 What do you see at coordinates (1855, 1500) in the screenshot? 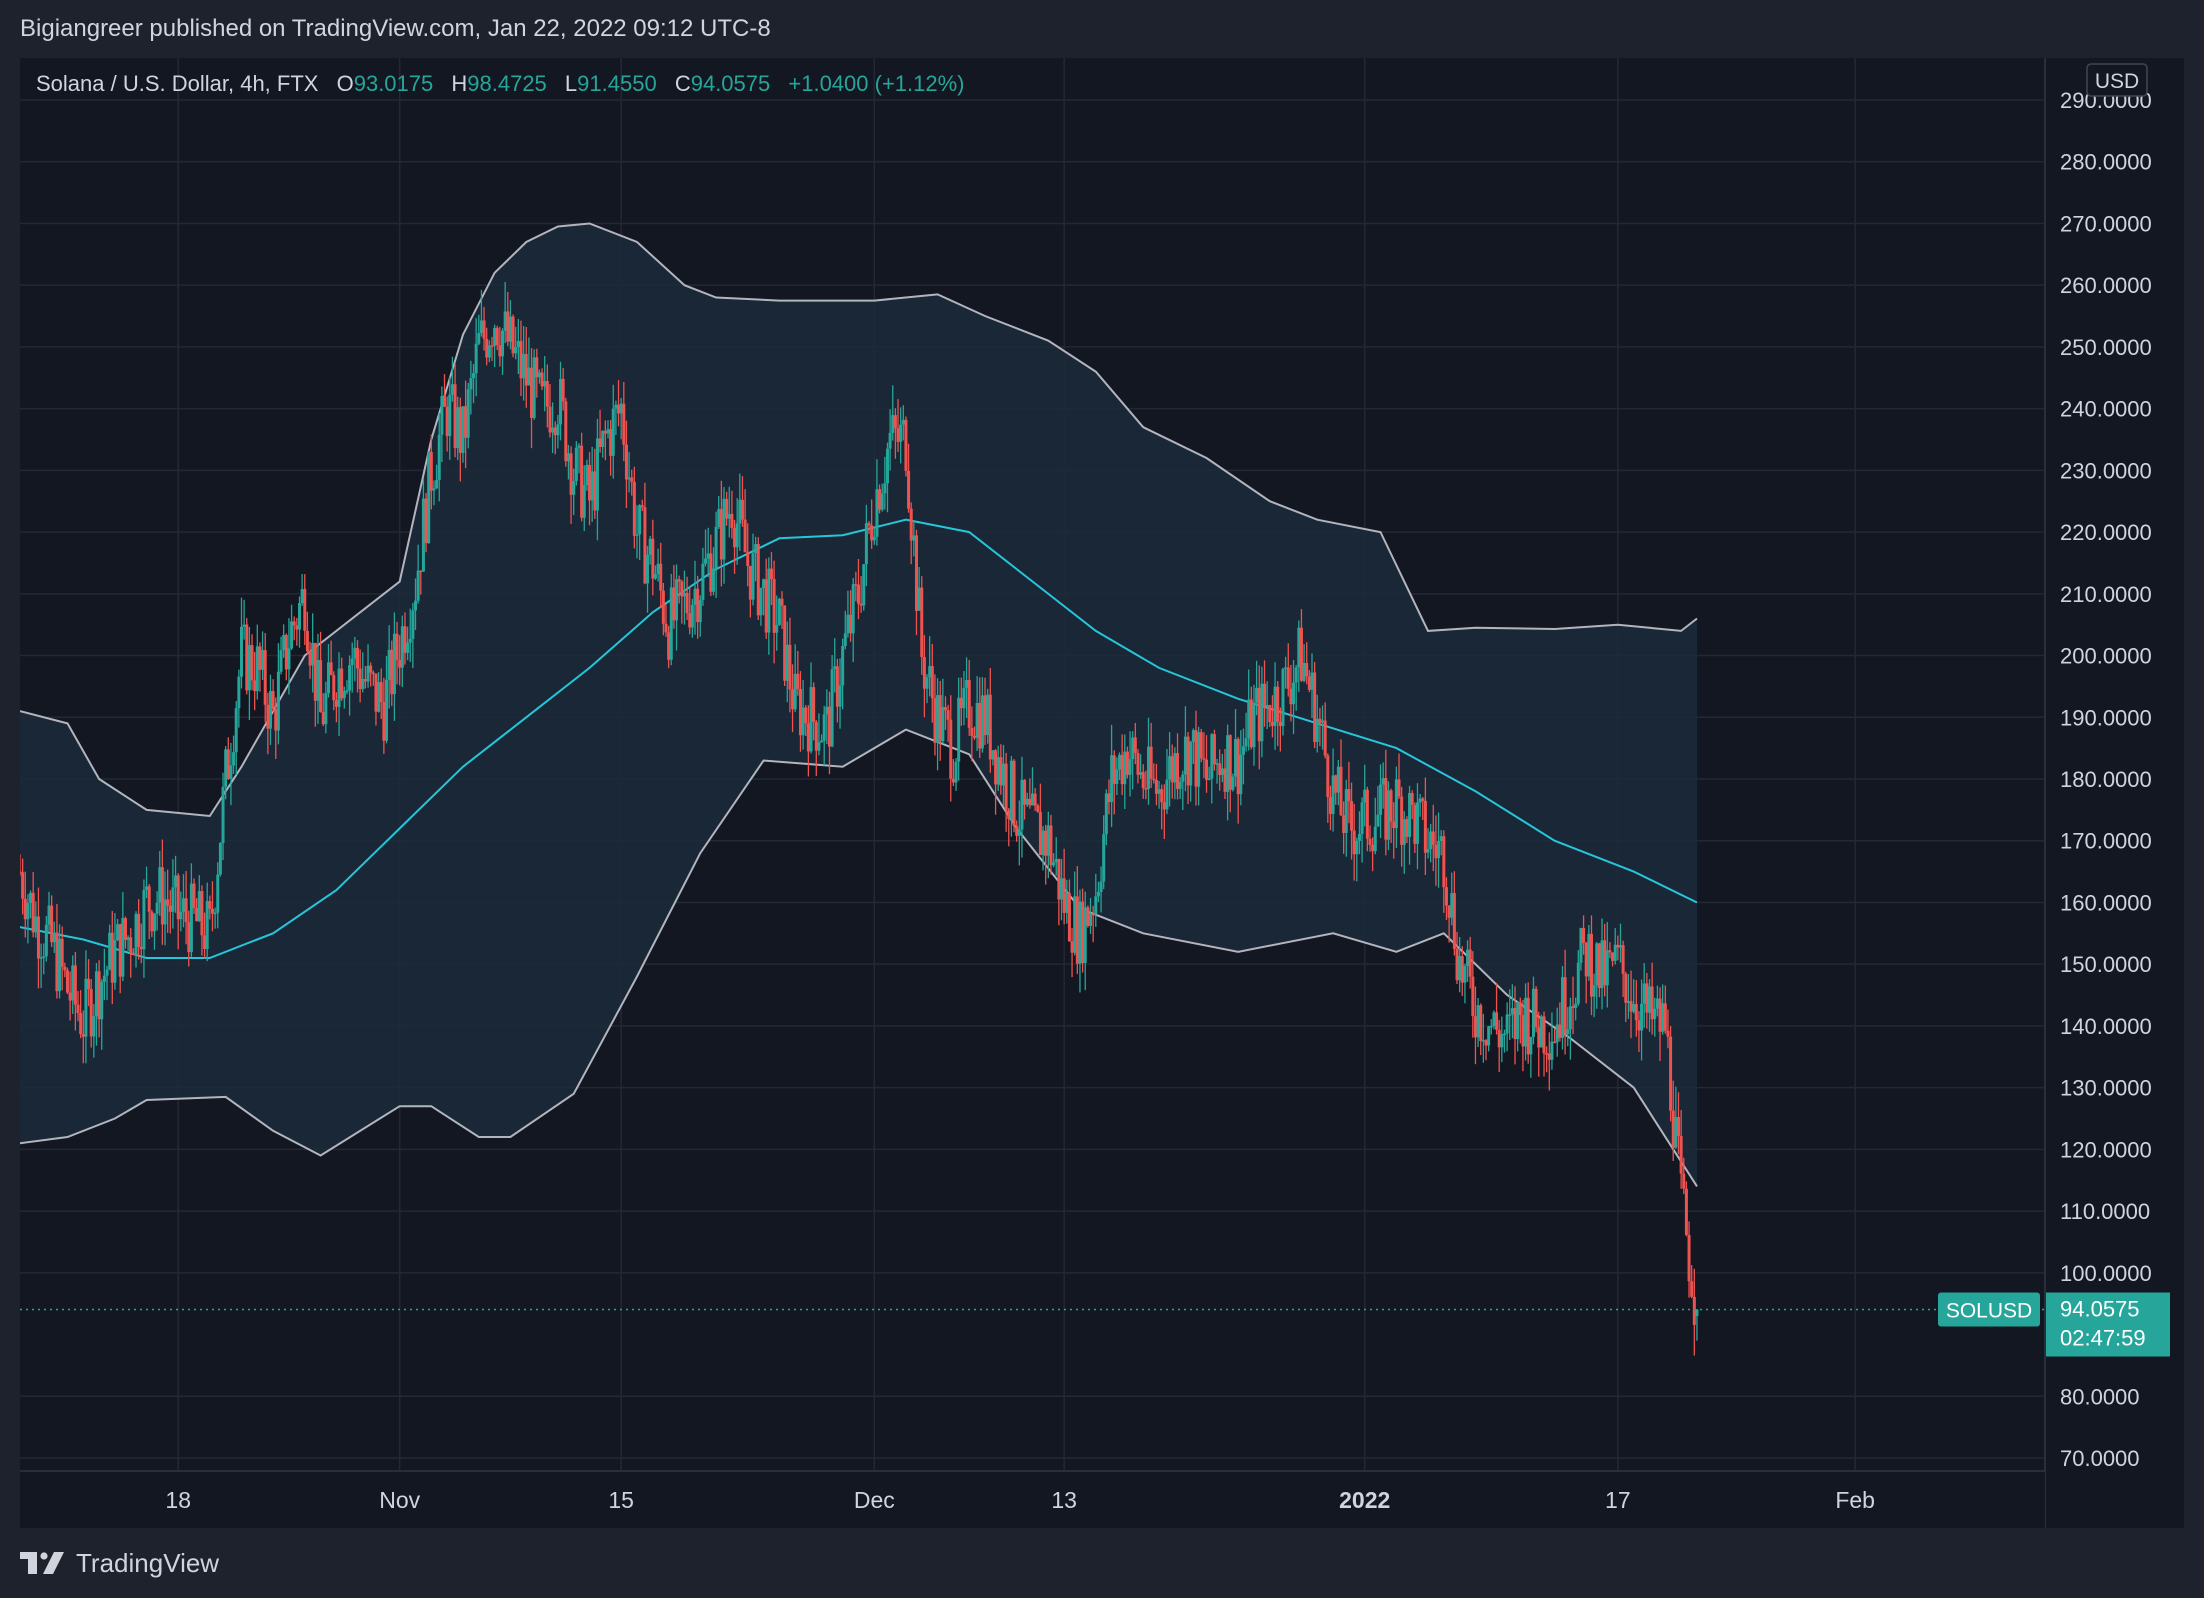
I see `time-tick-label: Feb` at bounding box center [1855, 1500].